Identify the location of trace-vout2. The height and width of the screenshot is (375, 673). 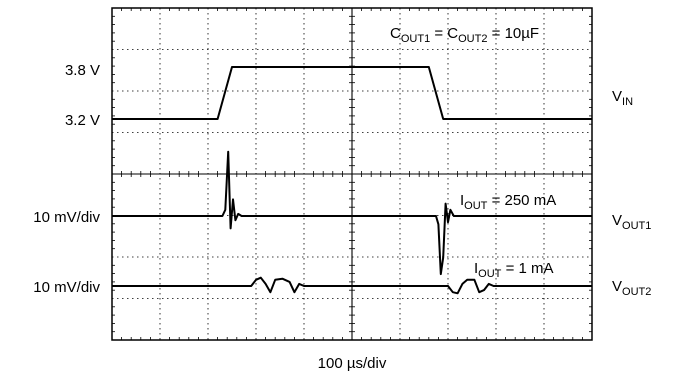
(352, 285).